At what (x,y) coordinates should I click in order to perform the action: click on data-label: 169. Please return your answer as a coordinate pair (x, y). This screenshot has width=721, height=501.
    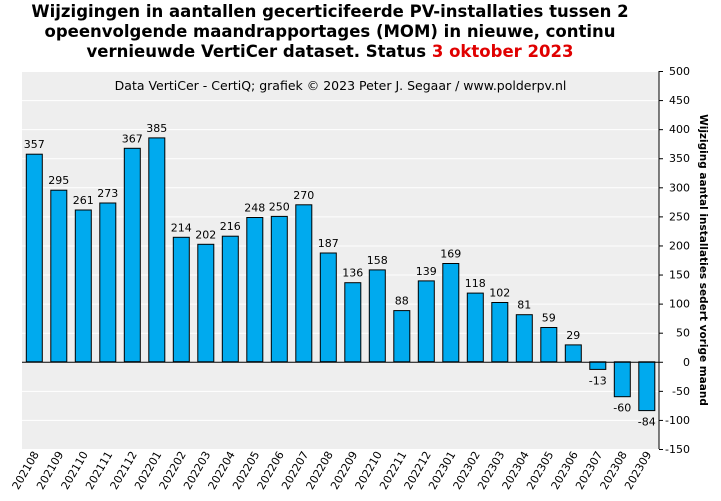
    Looking at the image, I should click on (450, 254).